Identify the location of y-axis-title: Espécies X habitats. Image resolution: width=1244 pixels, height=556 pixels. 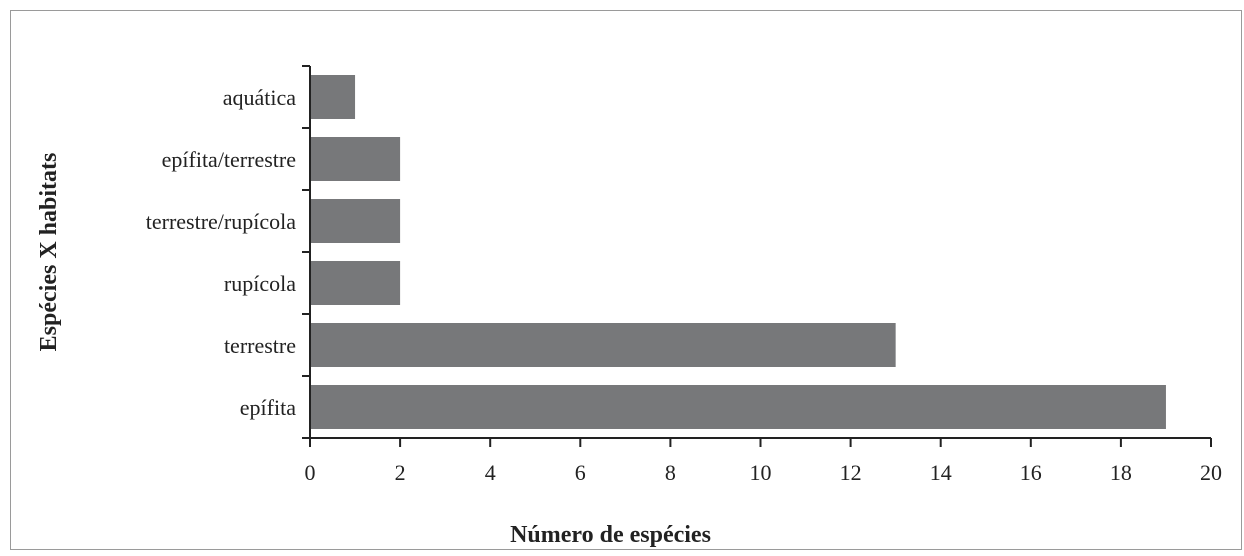
(49, 252).